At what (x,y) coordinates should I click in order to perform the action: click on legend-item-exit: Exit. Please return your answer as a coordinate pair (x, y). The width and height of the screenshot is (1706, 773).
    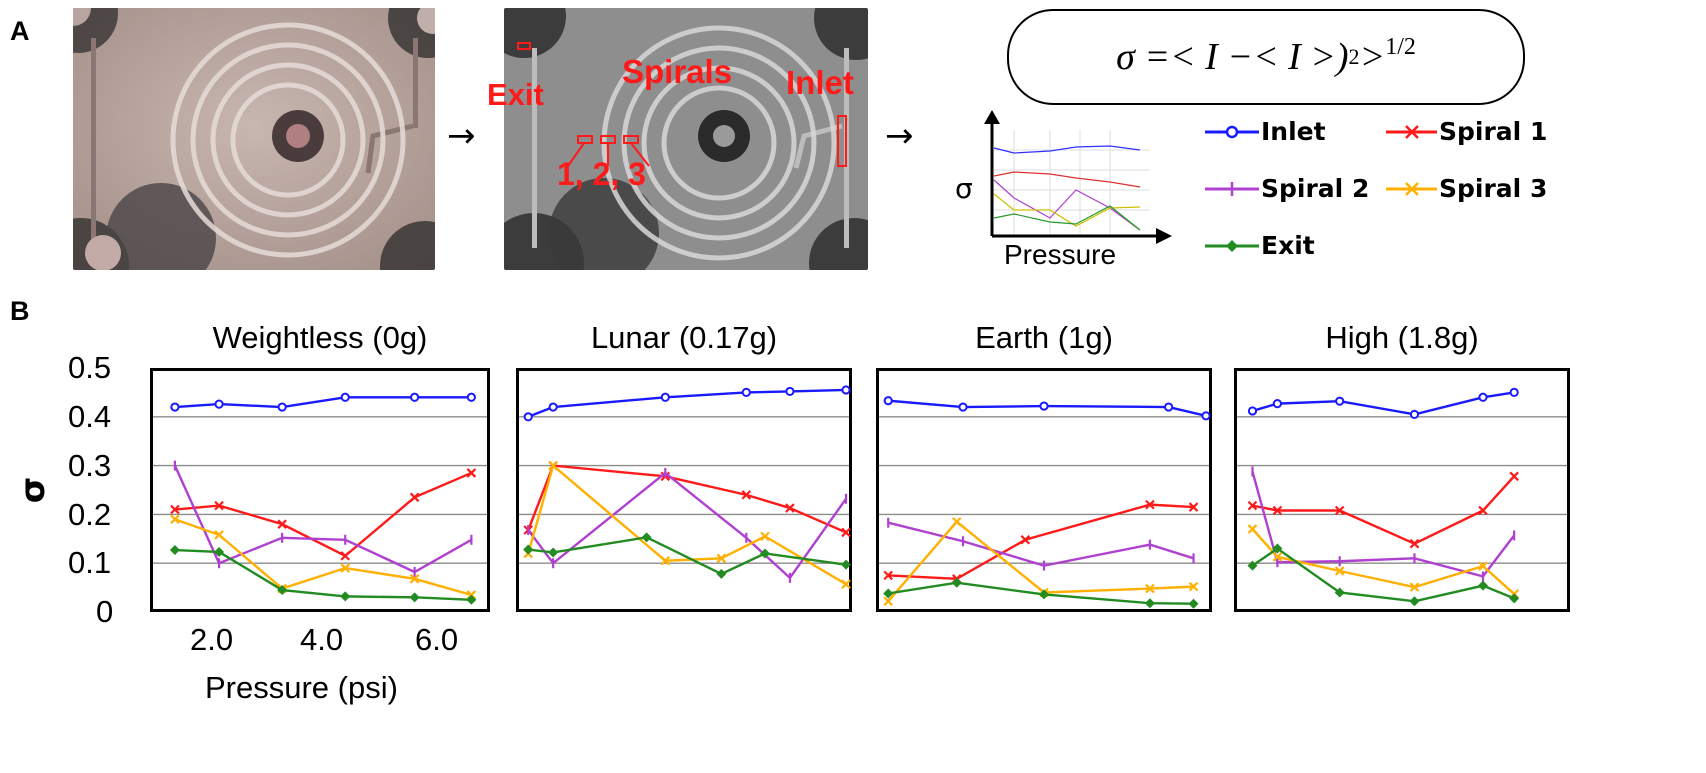
    Looking at the image, I should click on (1288, 245).